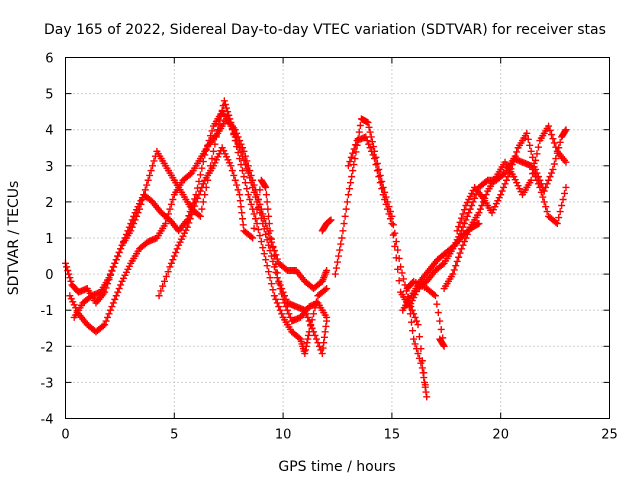  What do you see at coordinates (65, 435) in the screenshot?
I see `x-tick-label: 0` at bounding box center [65, 435].